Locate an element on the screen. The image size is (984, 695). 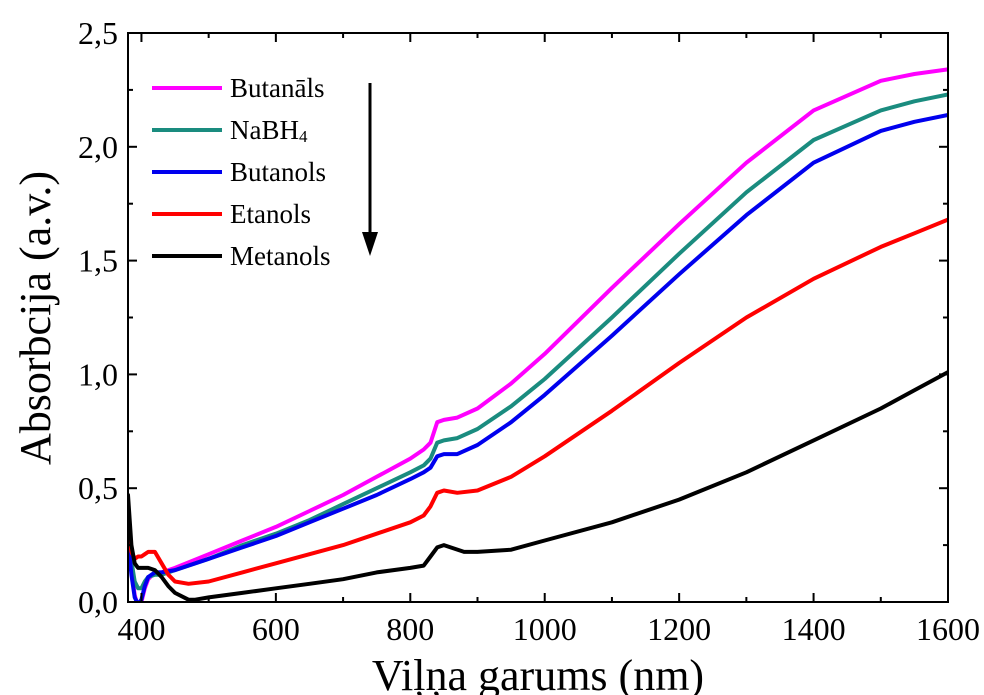
x-tick-label: 600 is located at coordinates (276, 629).